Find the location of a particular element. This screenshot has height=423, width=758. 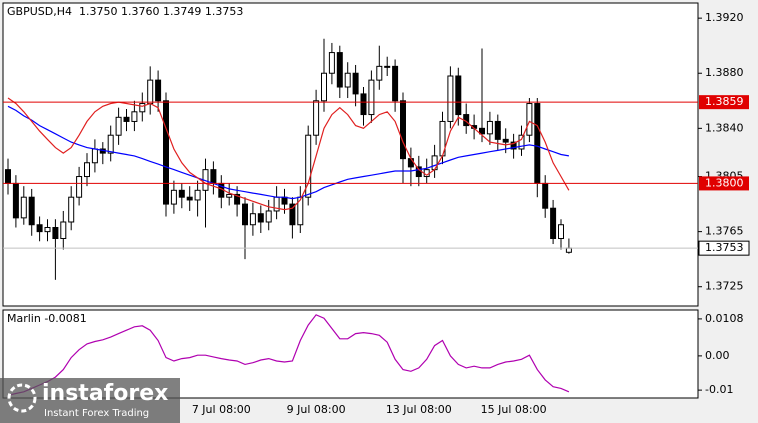

logo-name: instaforex is located at coordinates (105, 393).